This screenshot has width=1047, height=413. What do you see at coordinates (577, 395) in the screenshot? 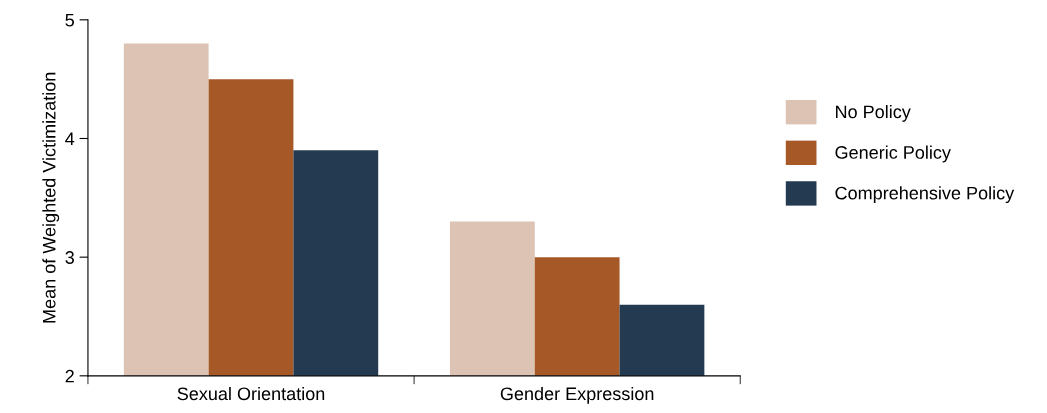
I see `x-tick-label: Gender Expression` at bounding box center [577, 395].